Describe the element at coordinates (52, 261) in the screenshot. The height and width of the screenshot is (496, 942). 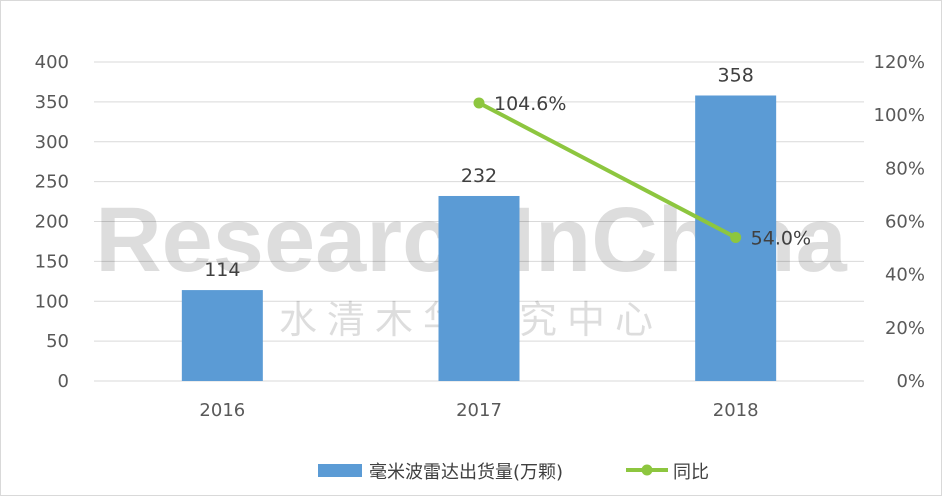
I see `y-left-tick-label: 150` at that location.